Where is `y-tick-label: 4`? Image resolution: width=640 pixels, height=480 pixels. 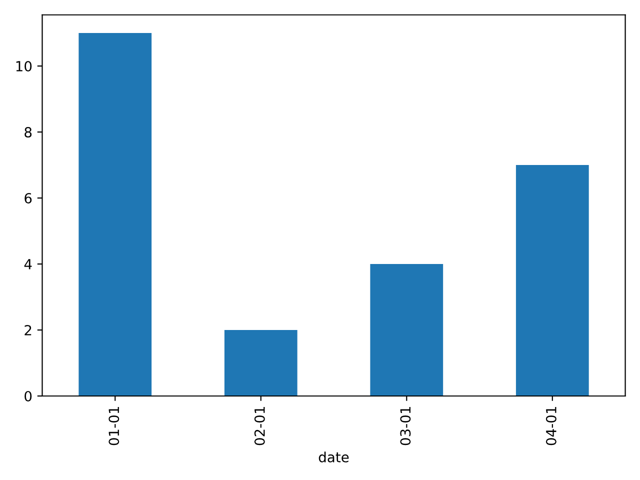 y-tick-label: 4 is located at coordinates (28, 264).